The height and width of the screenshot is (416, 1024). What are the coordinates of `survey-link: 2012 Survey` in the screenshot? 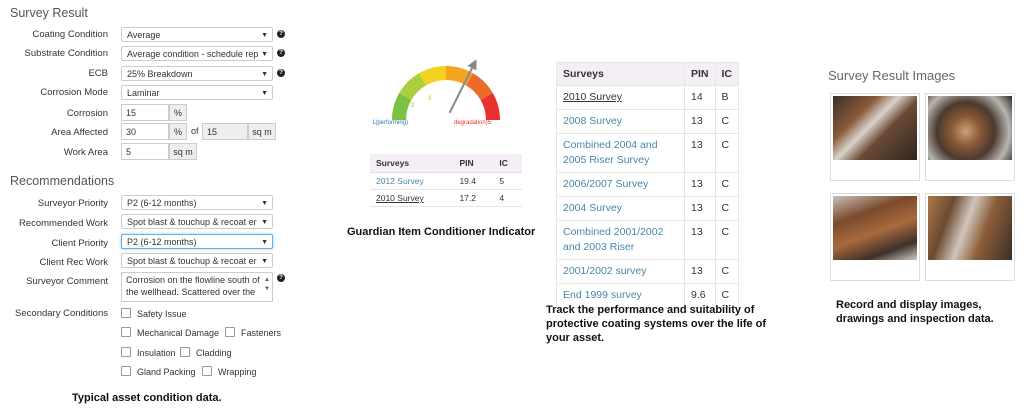 It's located at (400, 181).